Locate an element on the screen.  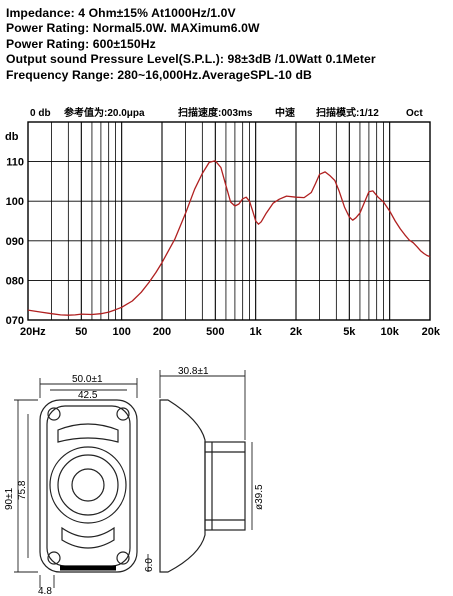
dim-depth: 30.8±1 is located at coordinates (193, 371).